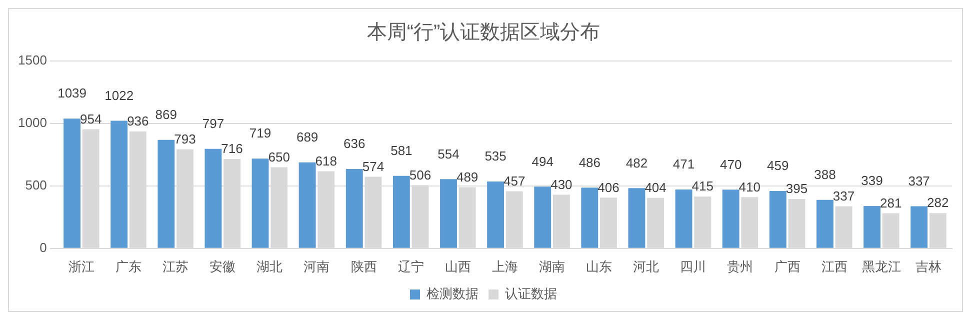  I want to click on x-tick-label: 陕西, so click(363, 266).